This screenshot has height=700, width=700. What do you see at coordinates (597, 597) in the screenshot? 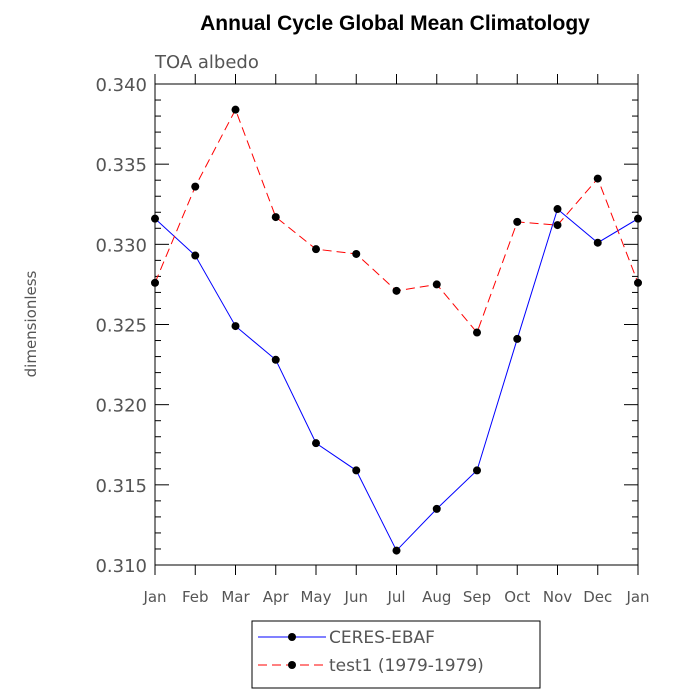
I see `x-tick-label: Dec` at bounding box center [597, 597].